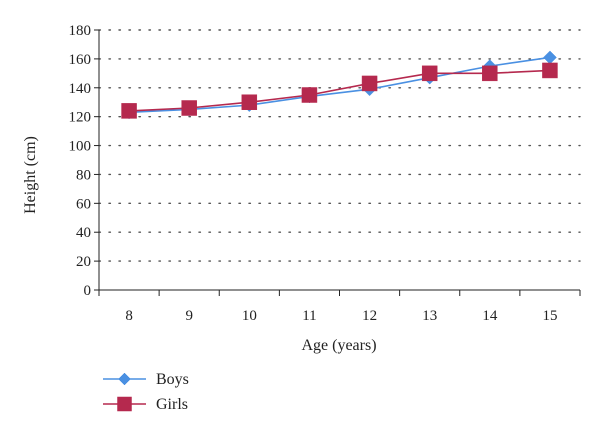 This screenshot has height=437, width=600. Describe the element at coordinates (369, 316) in the screenshot. I see `x-tick-label: 12` at that location.